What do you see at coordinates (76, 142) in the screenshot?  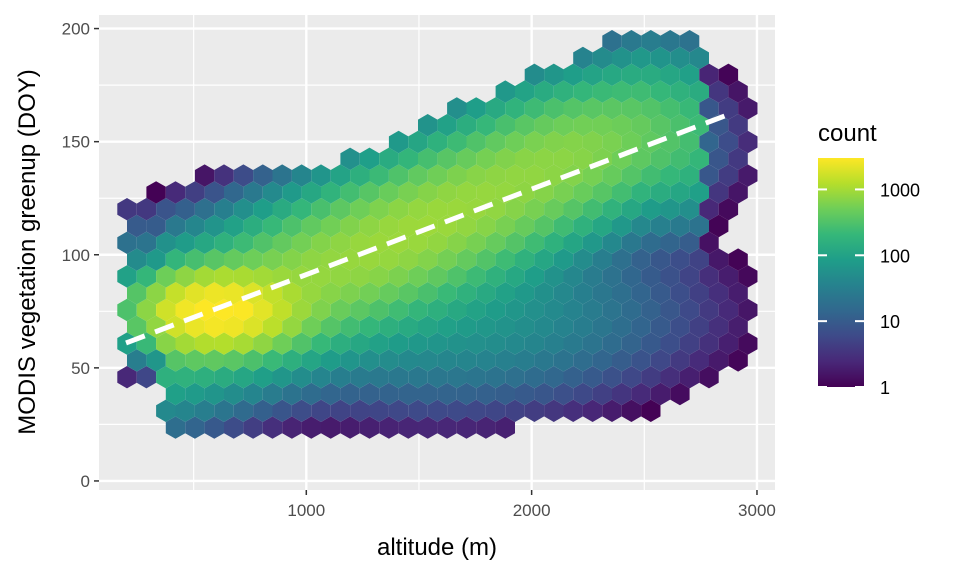 I see `y-tick-label: 150` at bounding box center [76, 142].